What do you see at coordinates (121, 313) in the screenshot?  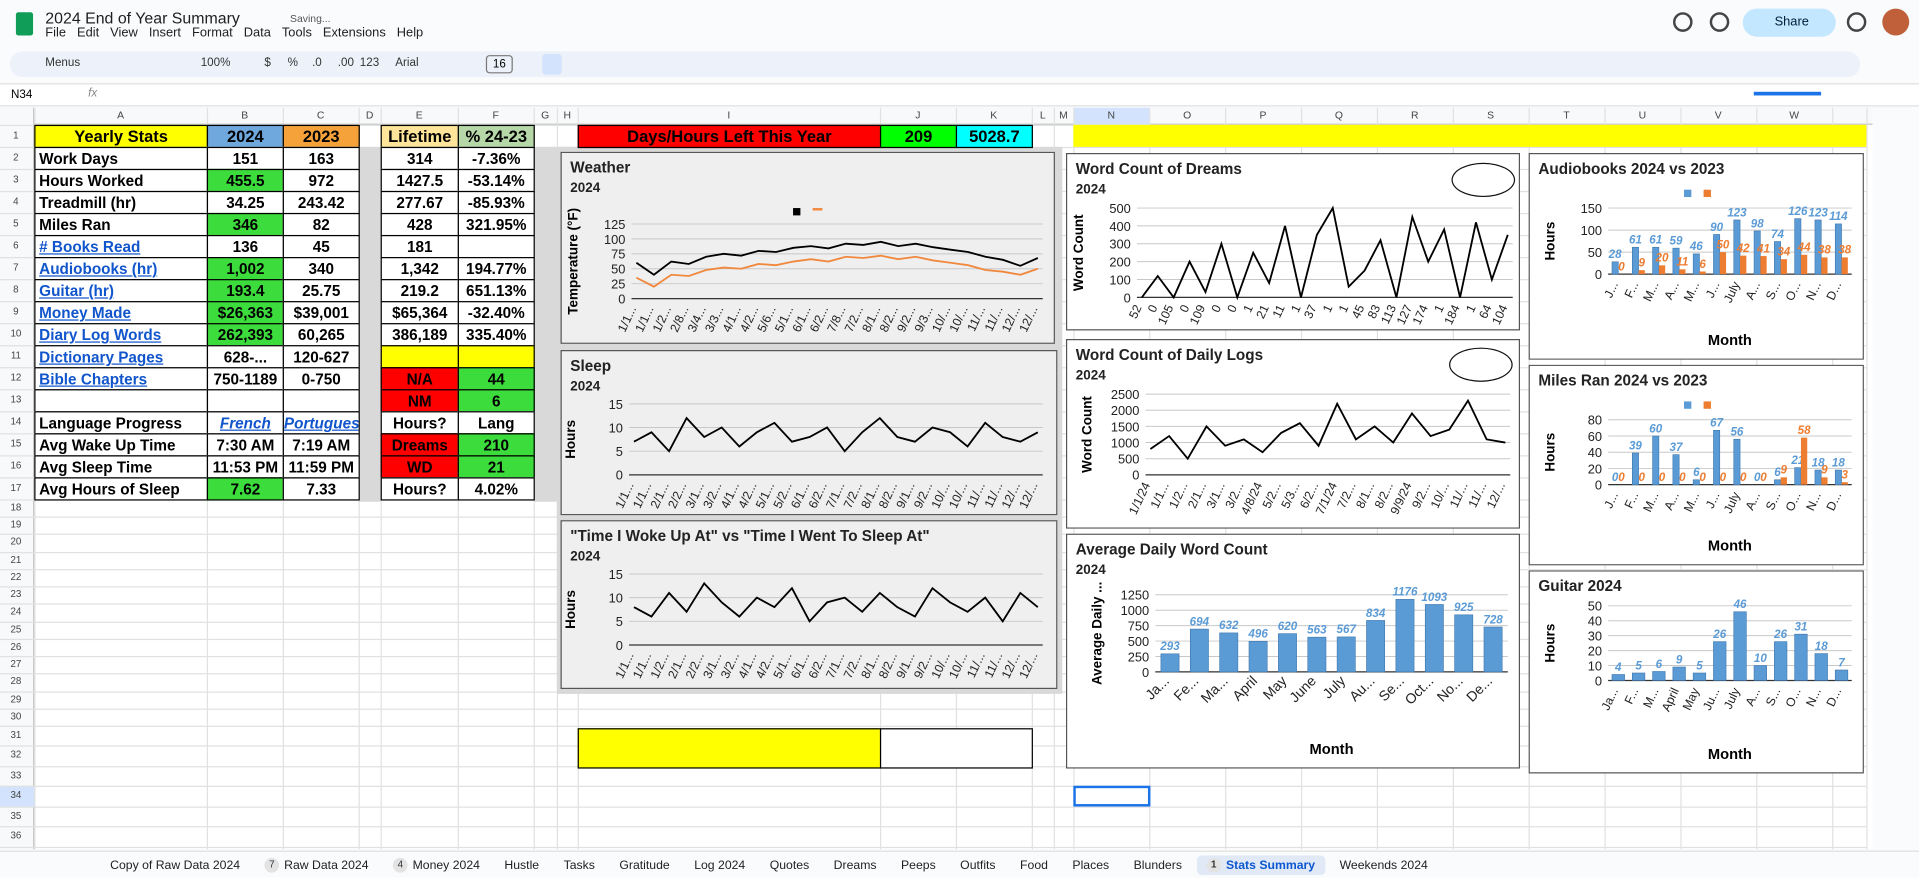 I see `table-cell: Money Made` at bounding box center [121, 313].